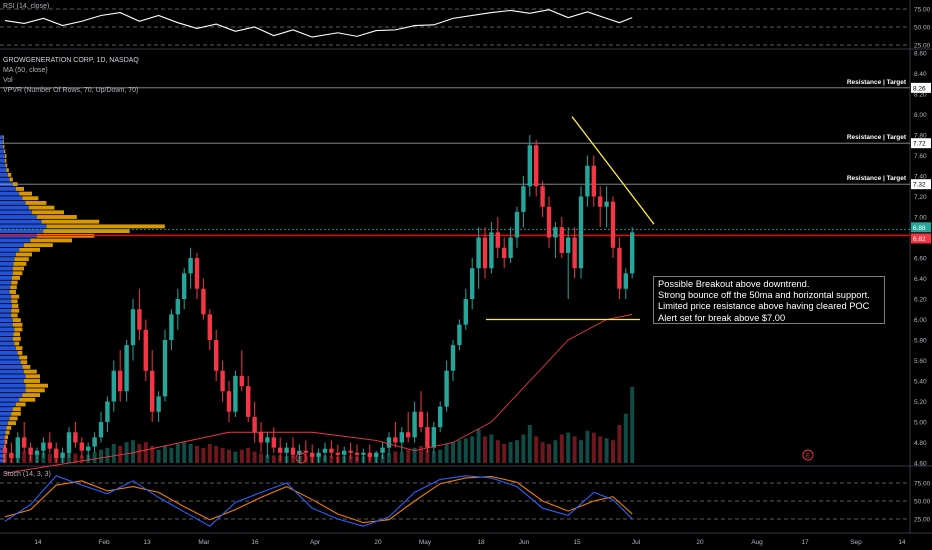 Image resolution: width=932 pixels, height=550 pixels. I want to click on price-badge, so click(921, 238).